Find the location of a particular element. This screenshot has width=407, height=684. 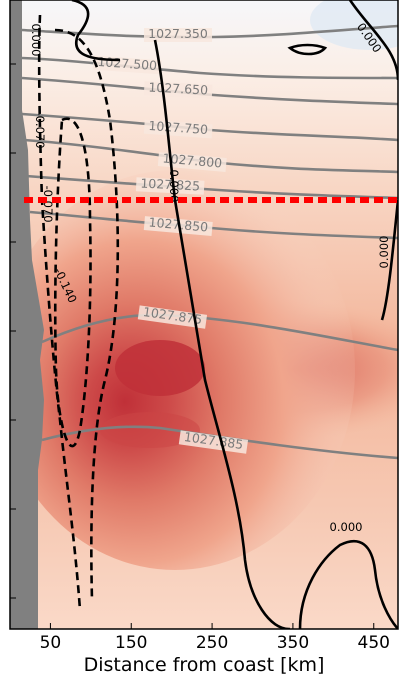

x-tick-label: 50 is located at coordinates (51, 643).